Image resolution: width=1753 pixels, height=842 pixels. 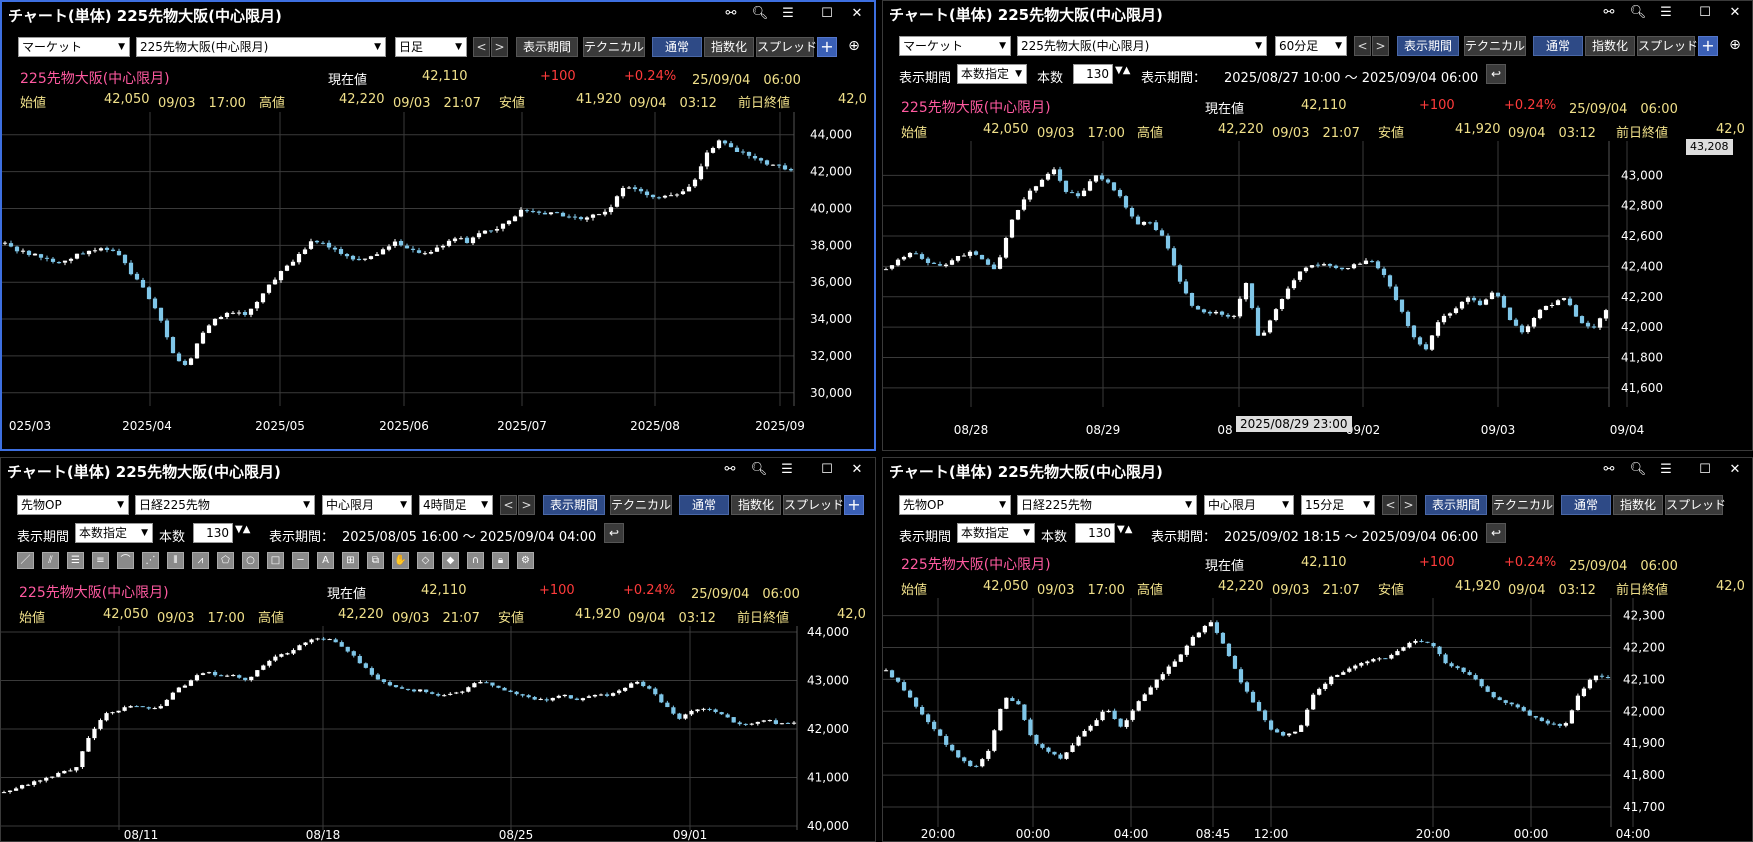 What do you see at coordinates (25, 560) in the screenshot?
I see `trendline-icon: ／` at bounding box center [25, 560].